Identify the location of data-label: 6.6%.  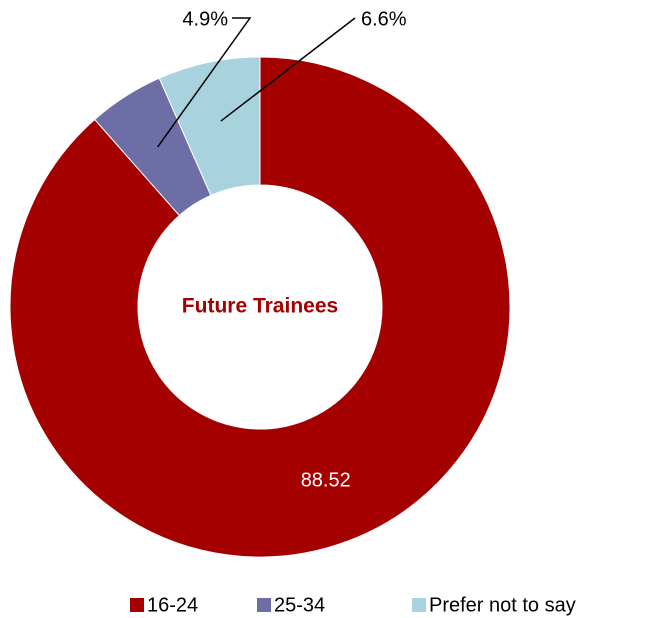
(384, 19).